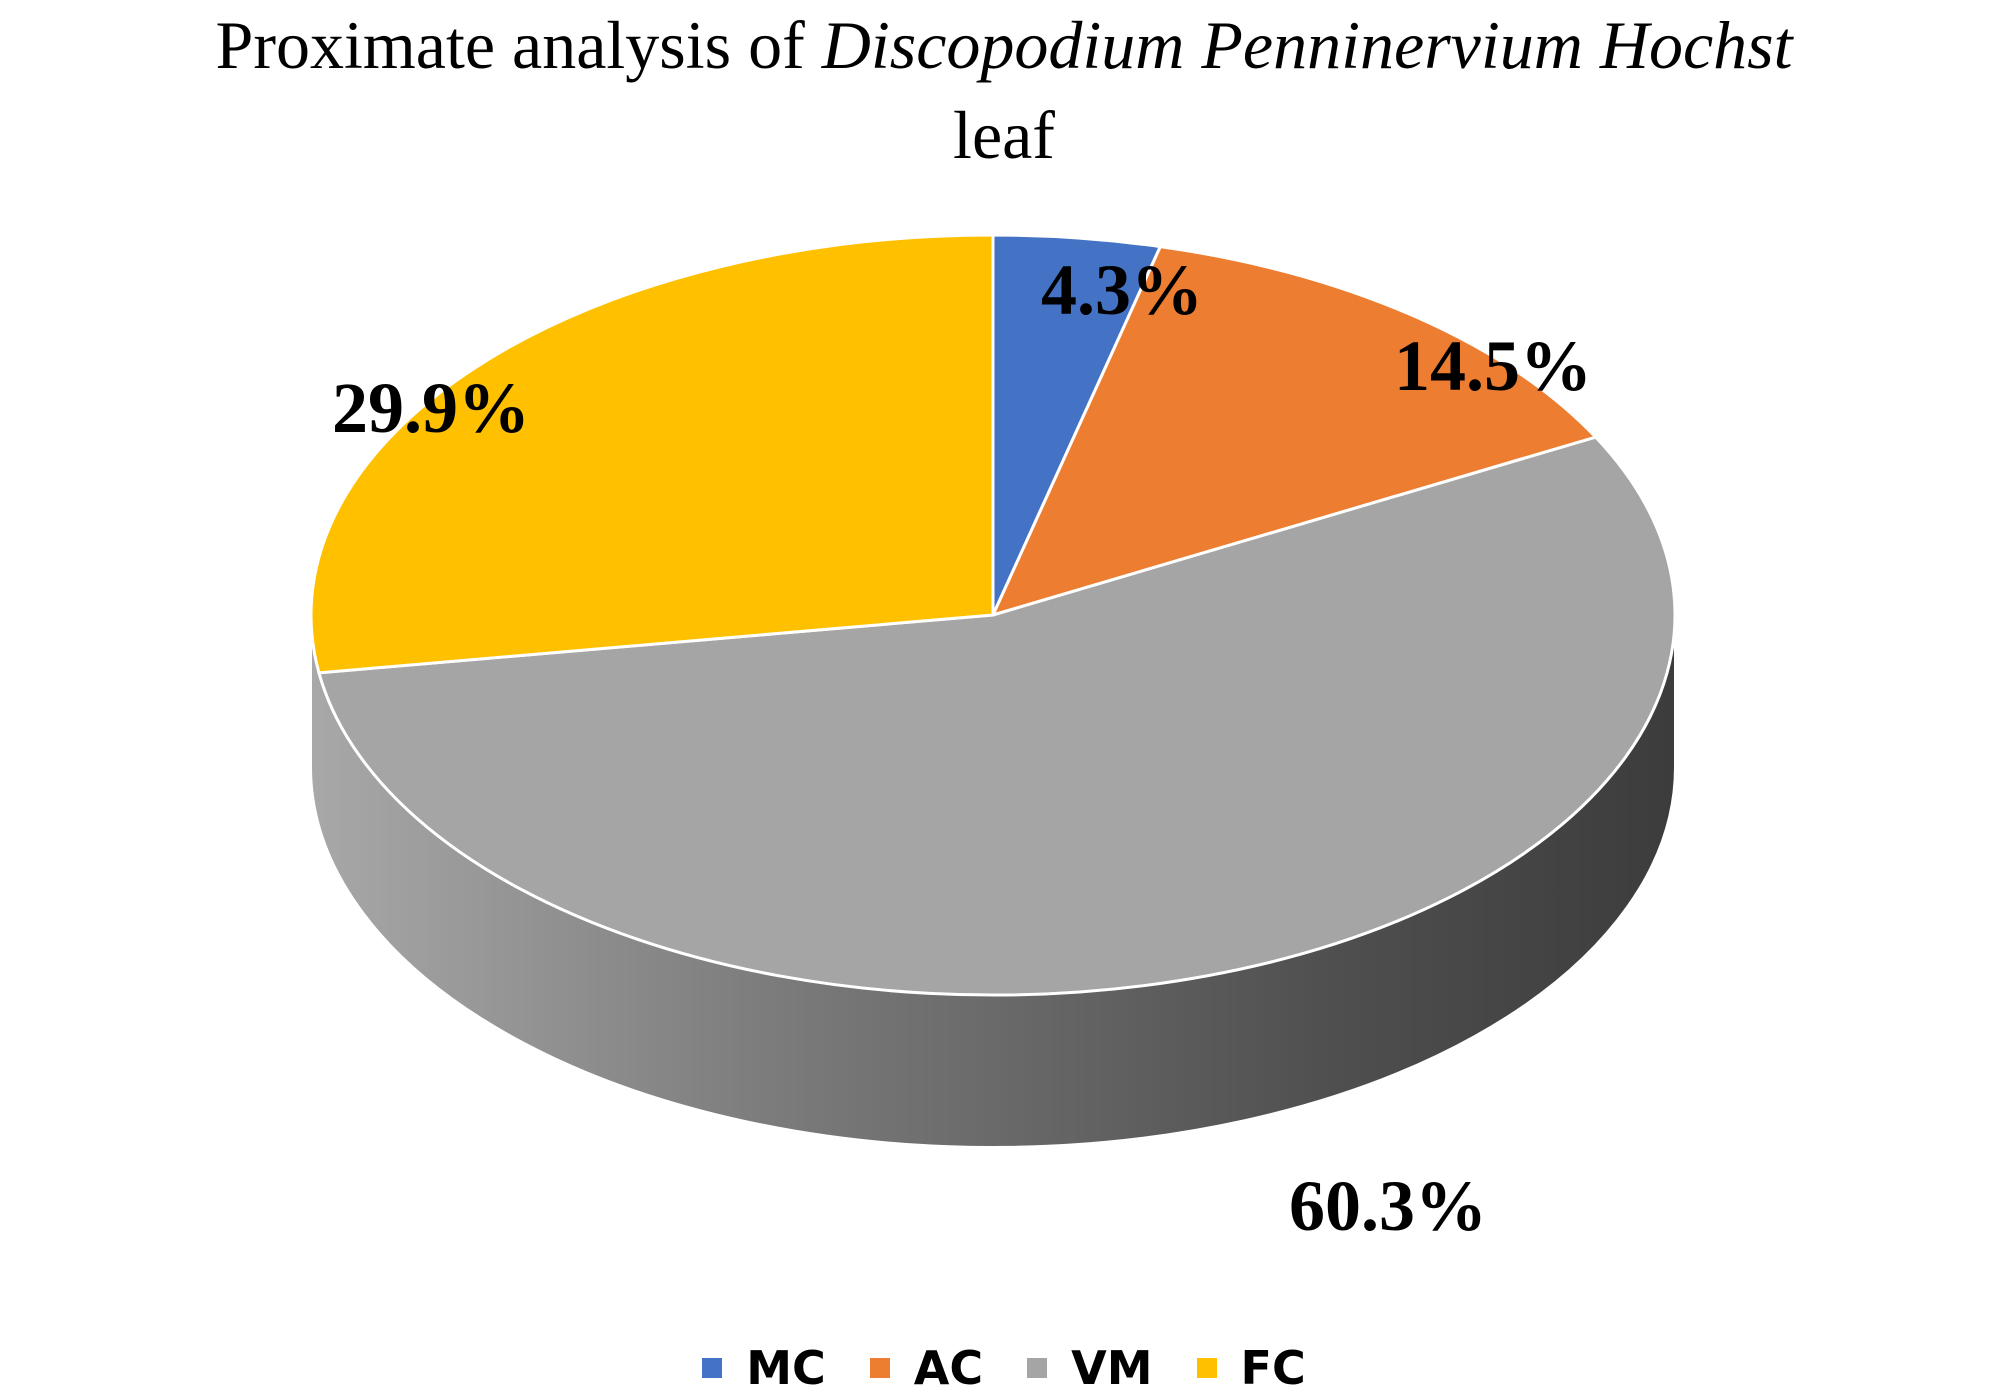  I want to click on chart-title-prefix: Proximate analysis of, so click(518, 45).